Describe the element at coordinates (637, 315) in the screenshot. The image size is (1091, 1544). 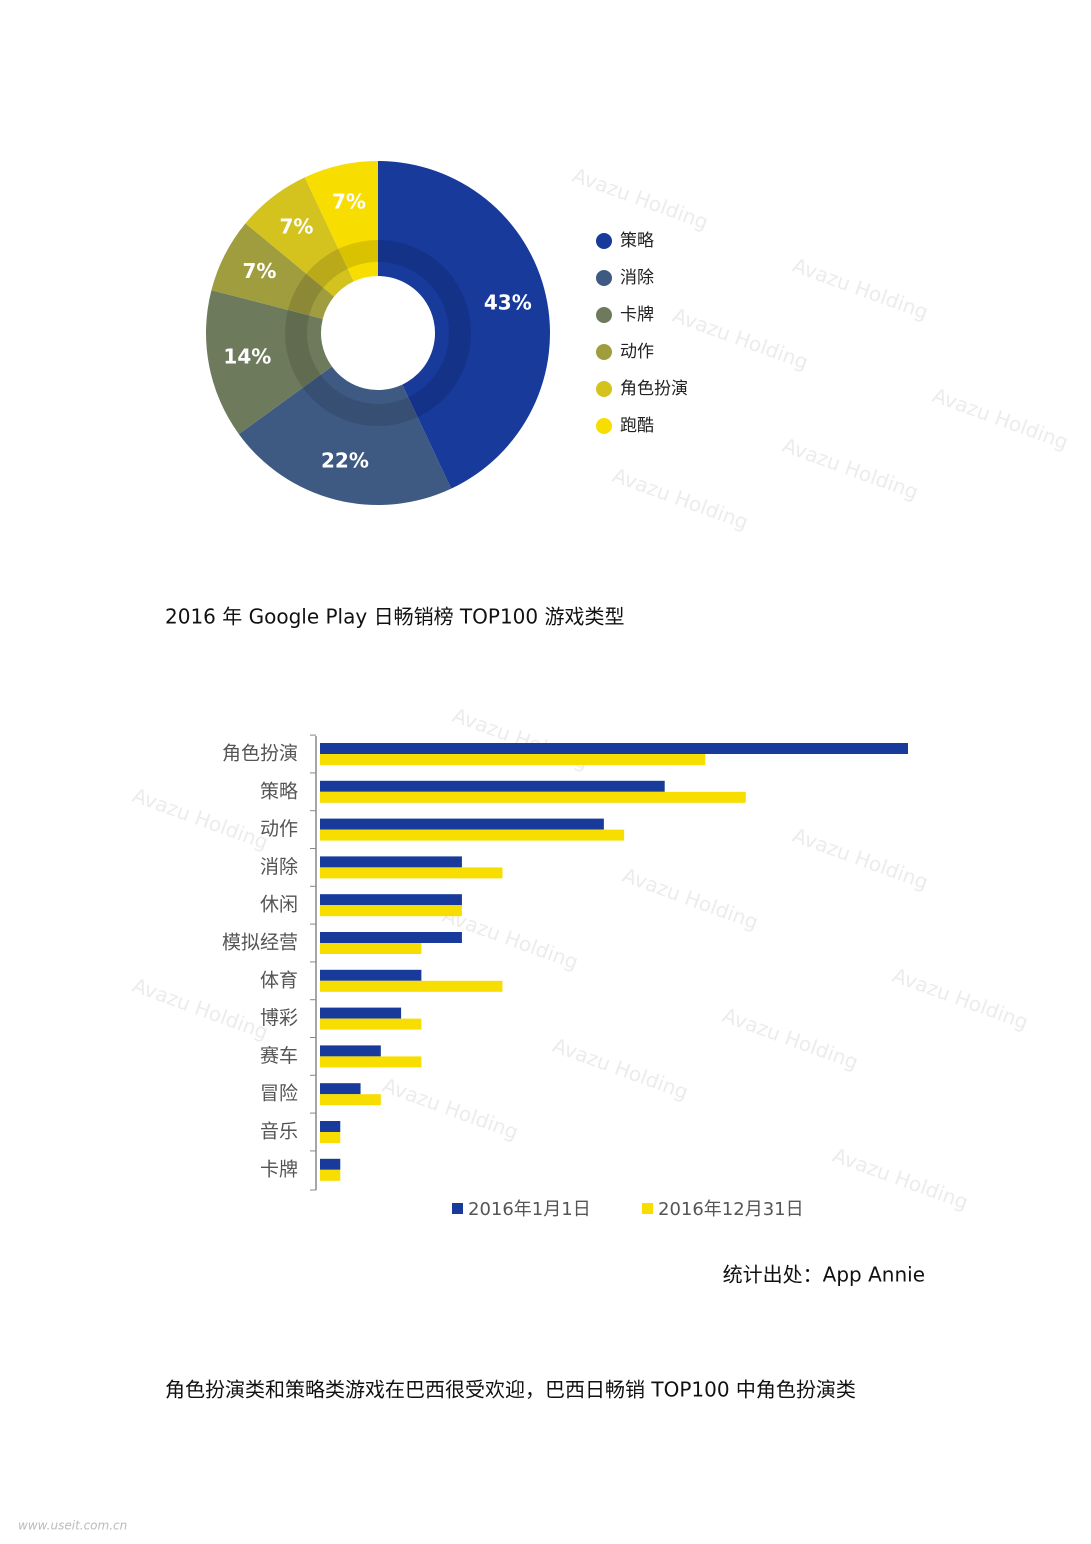
I see `legend-label: 卡牌` at that location.